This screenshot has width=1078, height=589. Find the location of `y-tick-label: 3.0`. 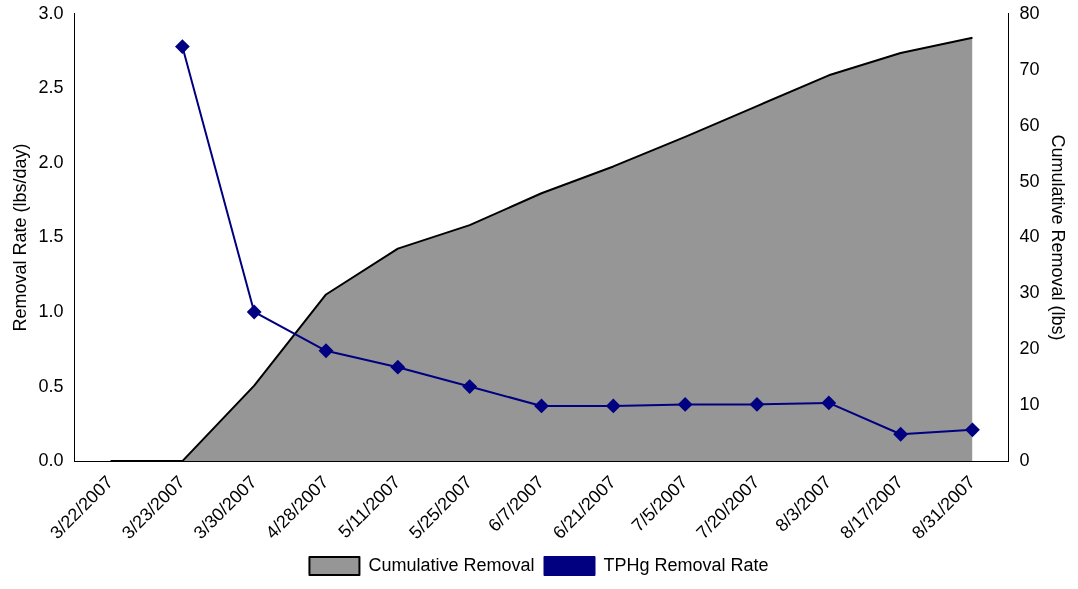

y-tick-label: 3.0 is located at coordinates (51, 12).